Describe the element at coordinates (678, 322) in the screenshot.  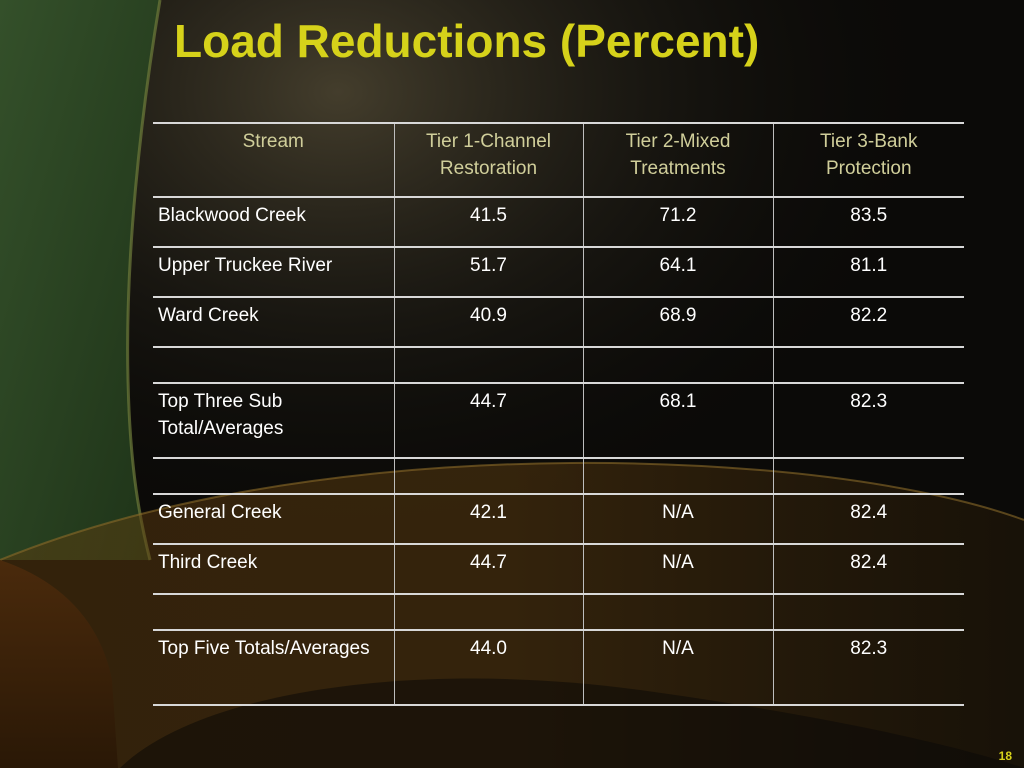
I see `tier2-cell: 68.9` at that location.